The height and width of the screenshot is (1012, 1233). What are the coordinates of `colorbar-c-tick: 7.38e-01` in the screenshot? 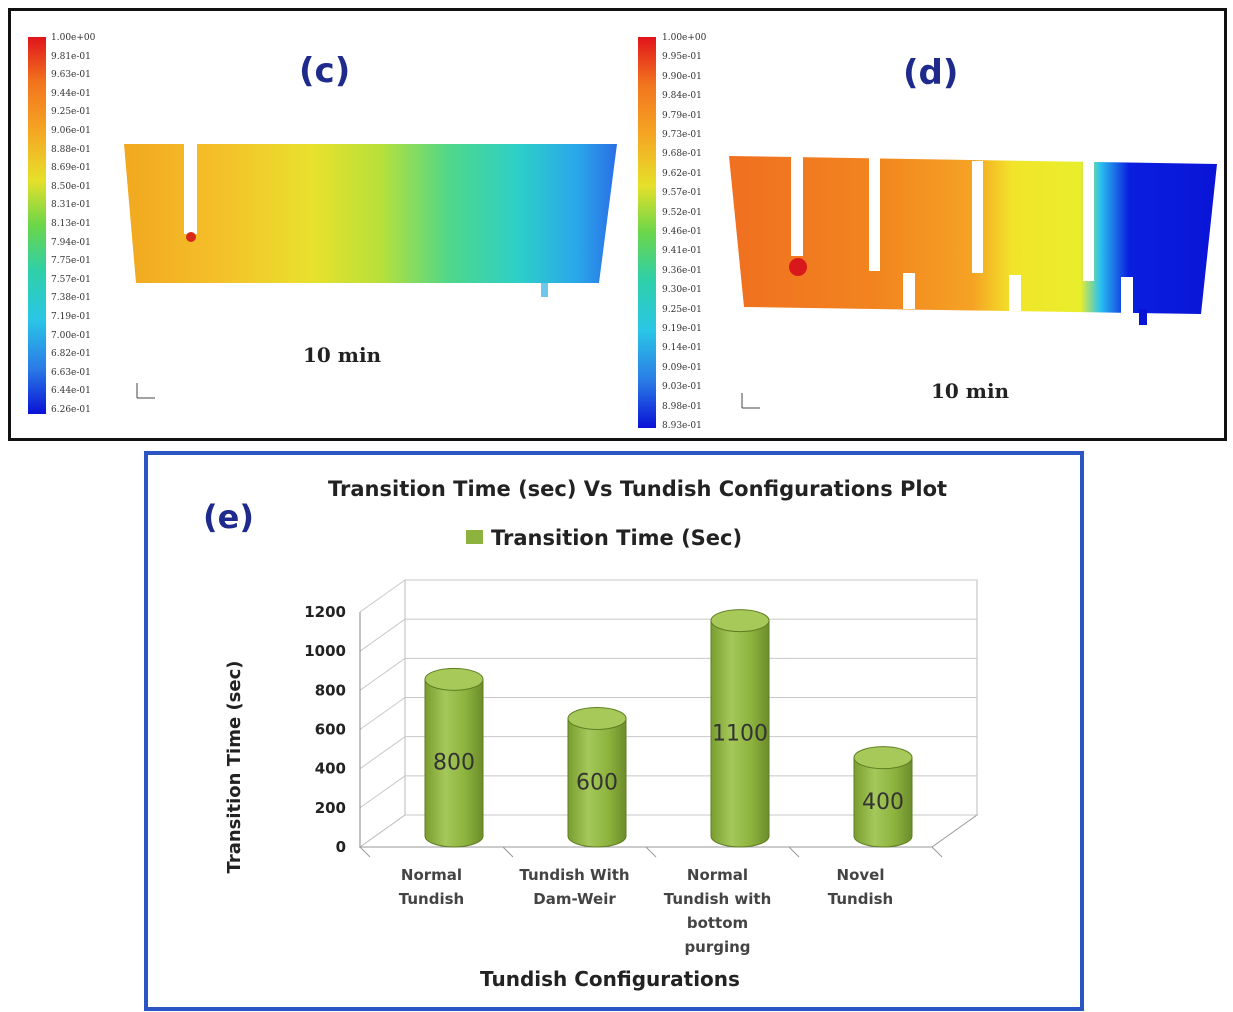 It's located at (71, 298).